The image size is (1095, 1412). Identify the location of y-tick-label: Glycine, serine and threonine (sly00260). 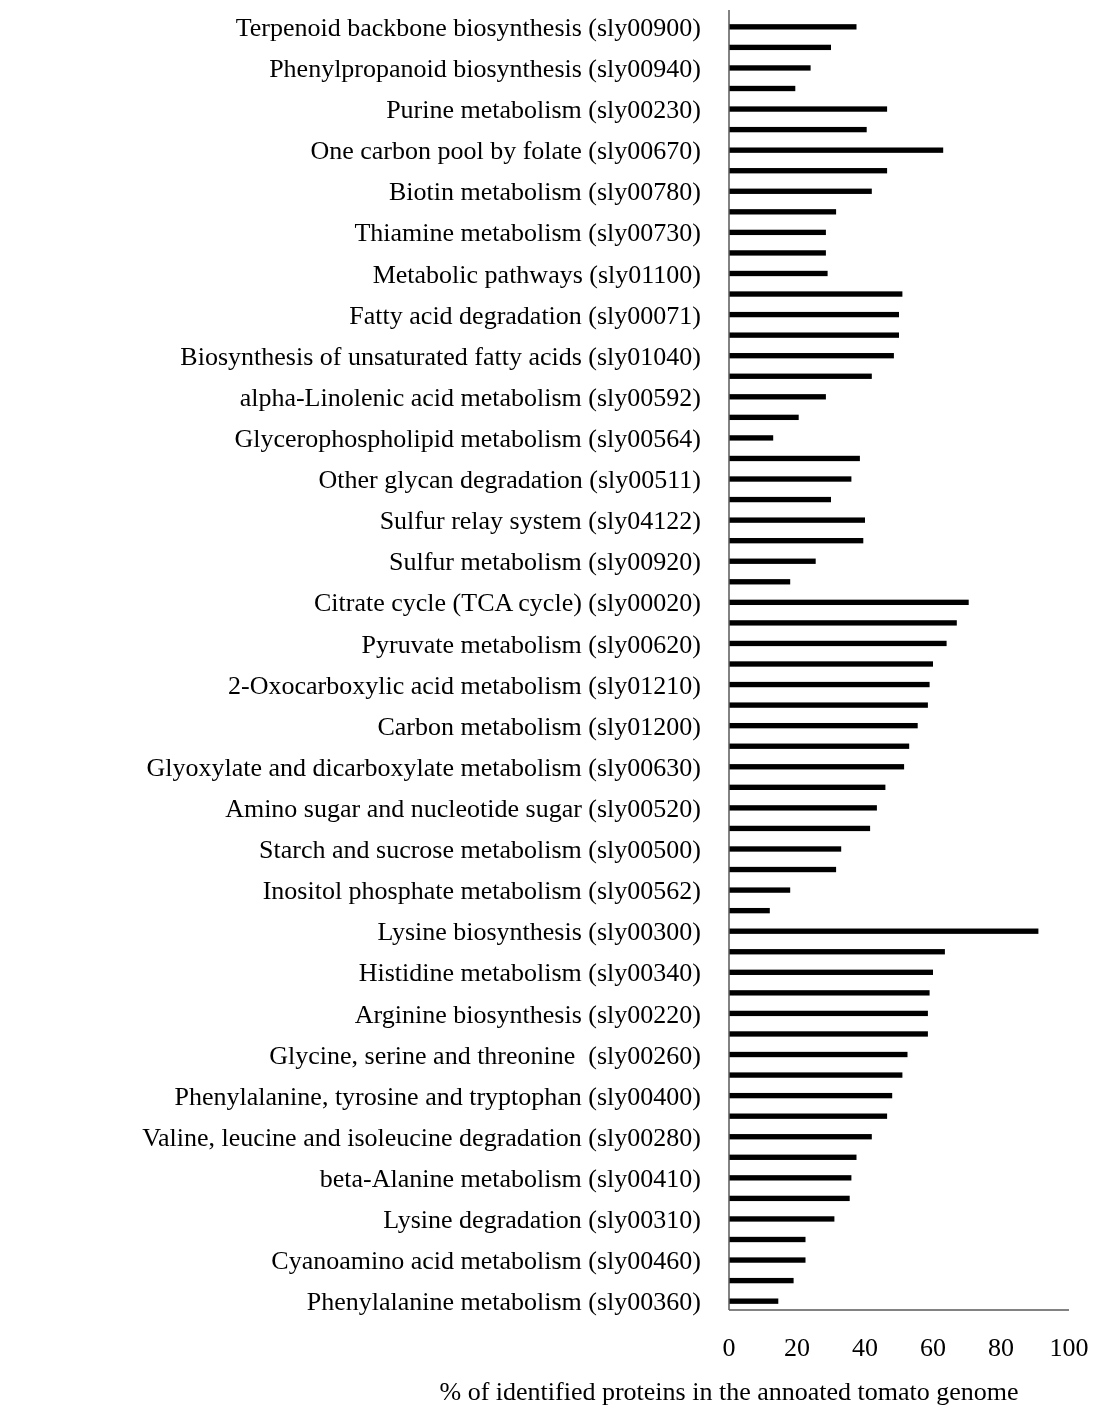
(485, 1055).